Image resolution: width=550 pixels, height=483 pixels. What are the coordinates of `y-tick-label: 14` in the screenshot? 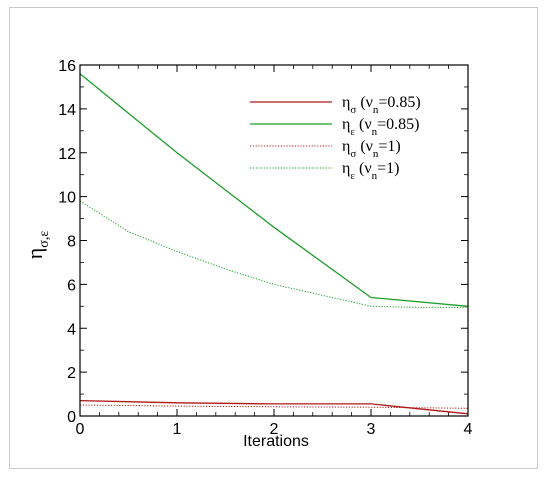 It's located at (67, 110).